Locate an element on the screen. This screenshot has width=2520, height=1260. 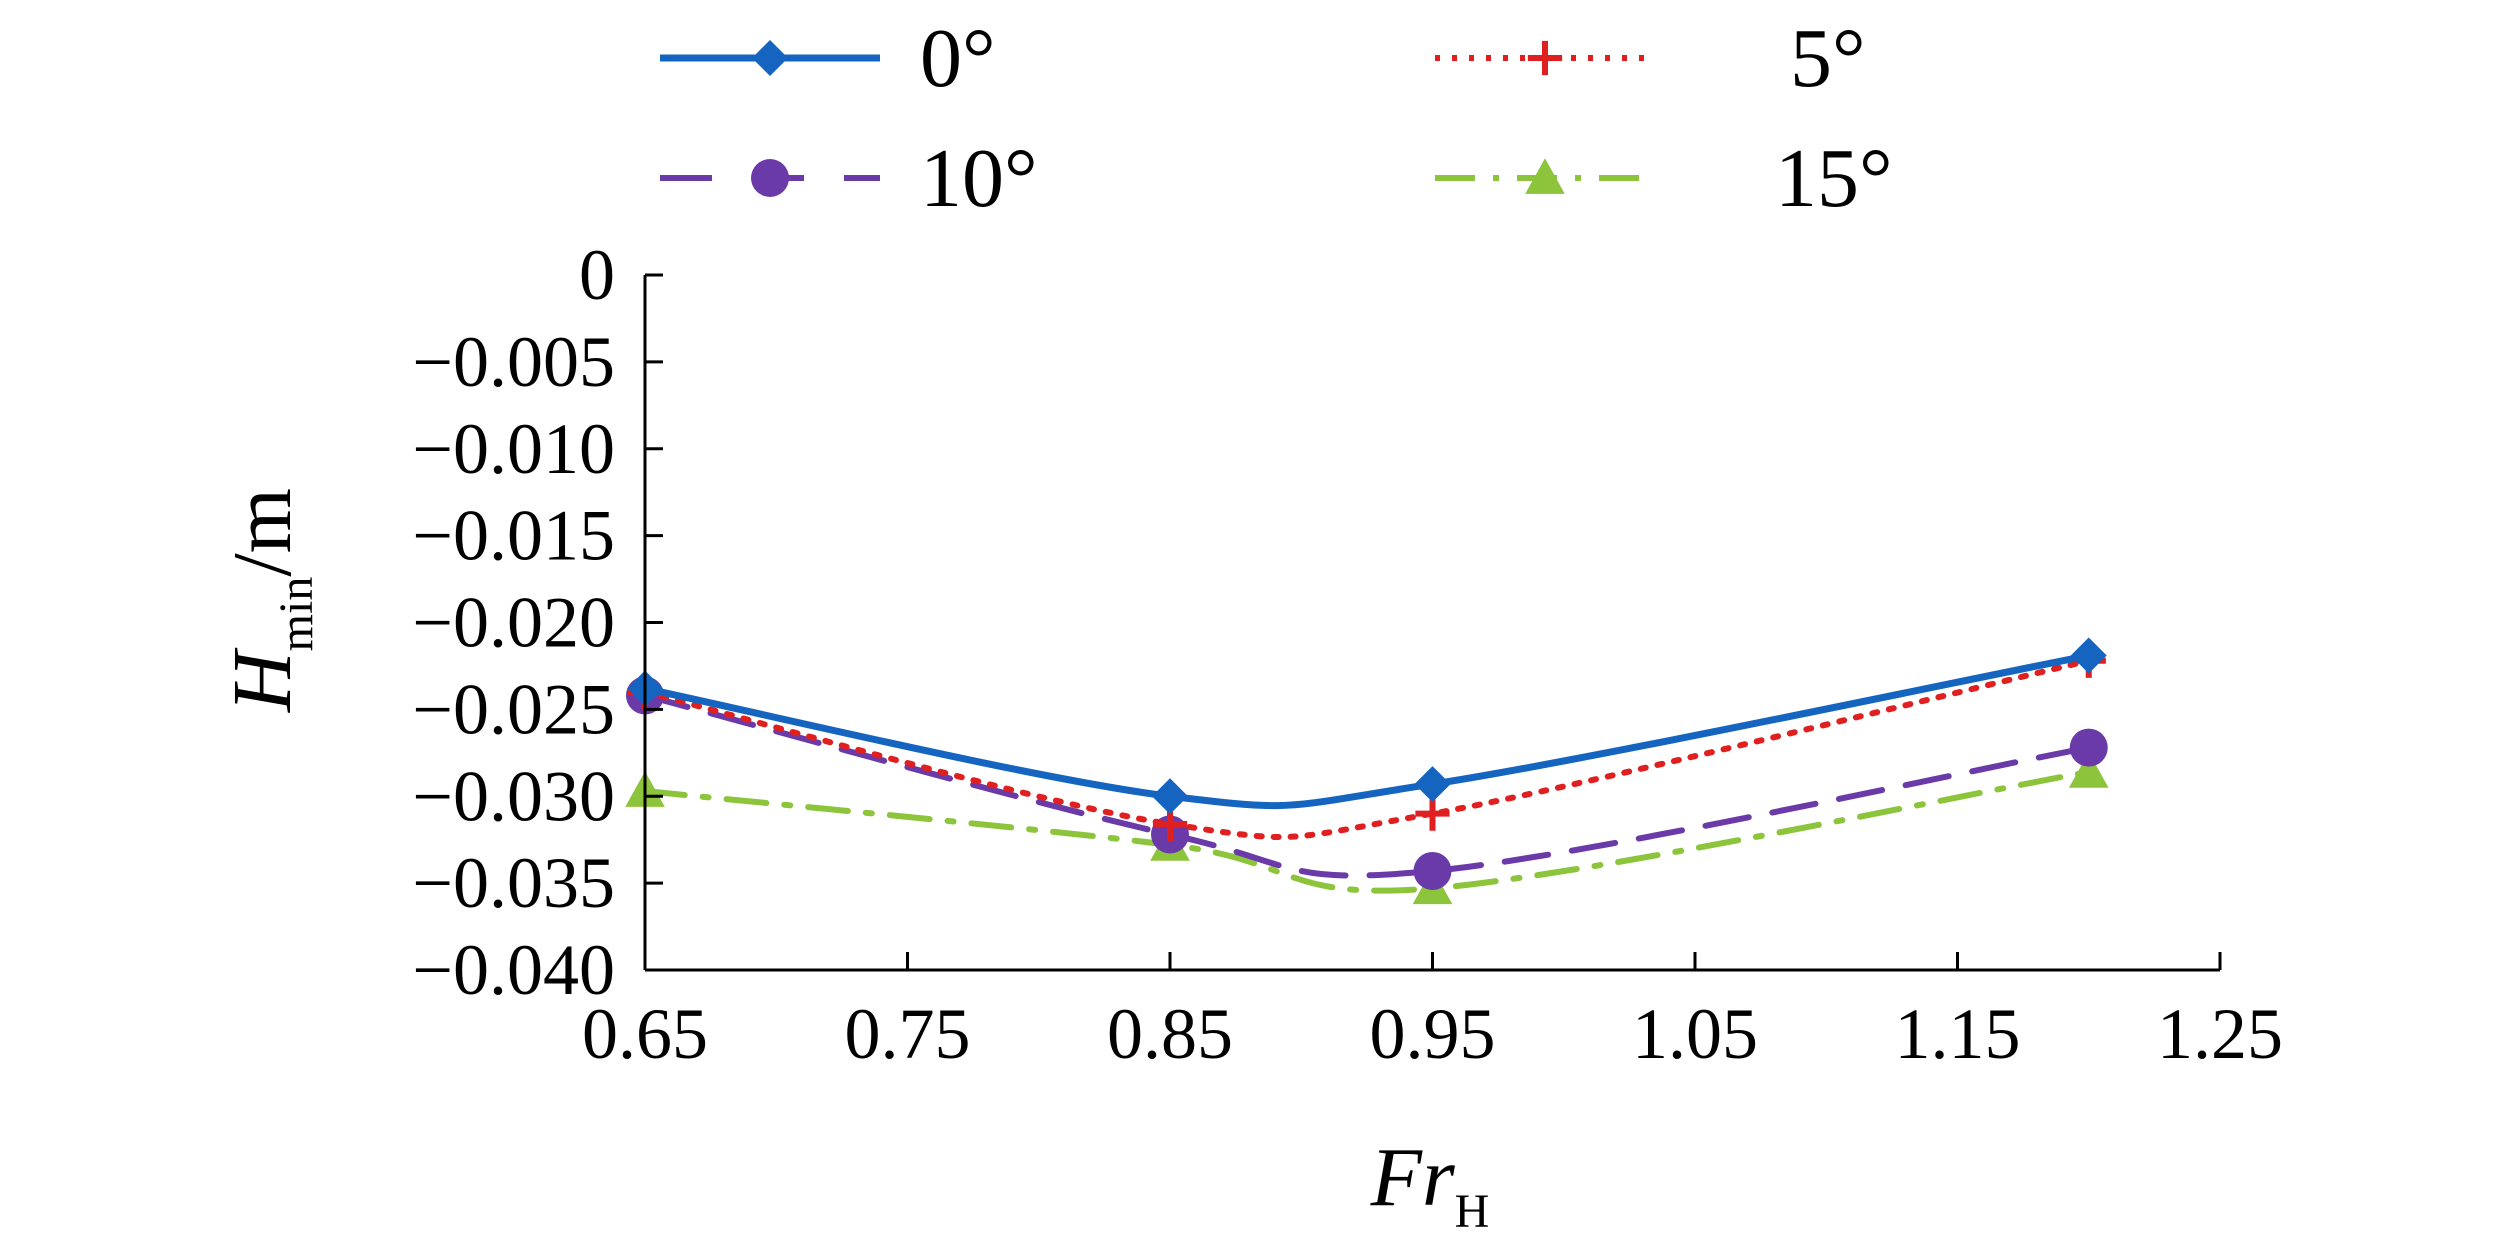
y-tick-label: −0.035 is located at coordinates (513, 883).